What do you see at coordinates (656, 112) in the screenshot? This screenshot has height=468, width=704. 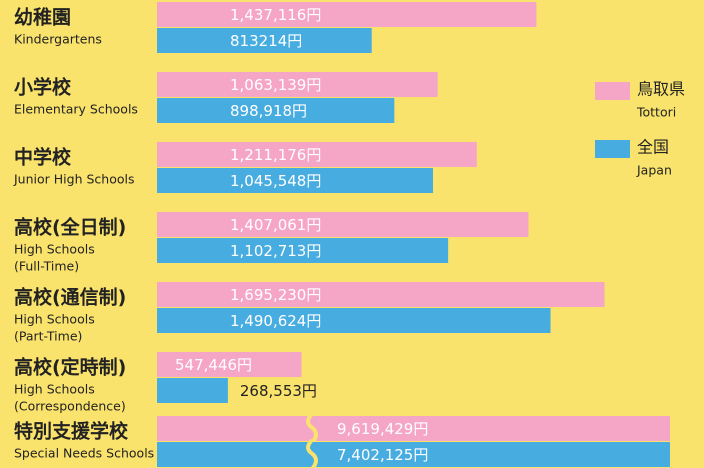 I see `legend-label-en: Tottori` at bounding box center [656, 112].